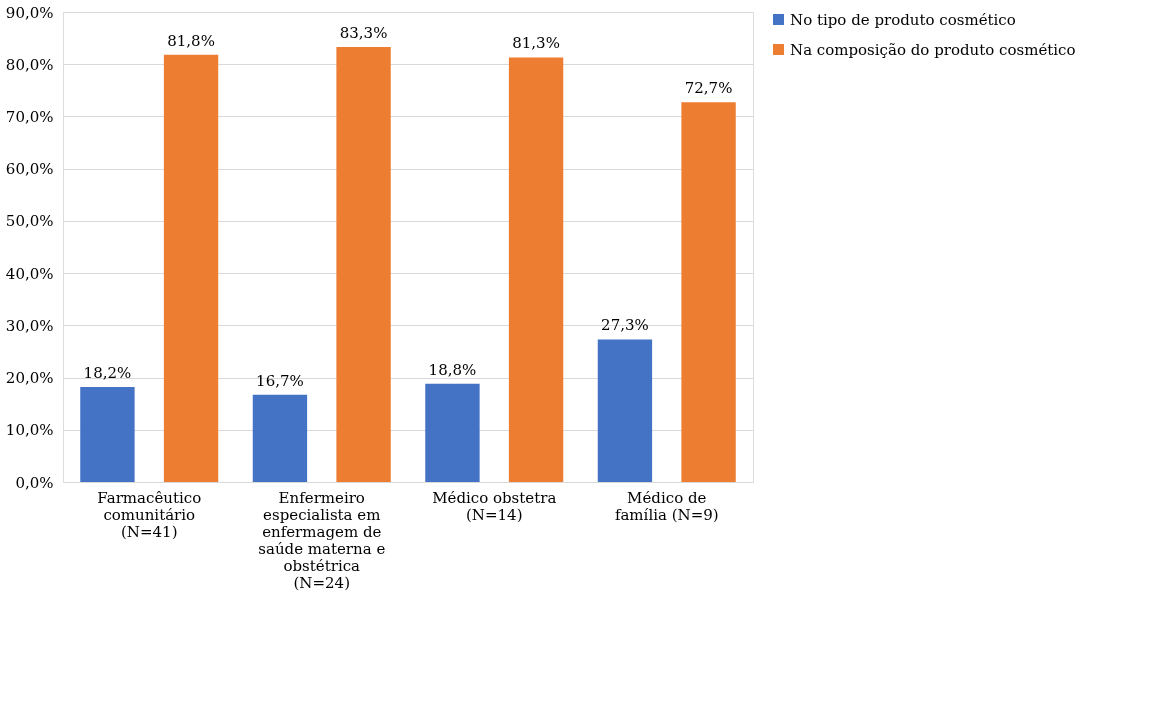 The width and height of the screenshot is (1167, 704). Describe the element at coordinates (149, 514) in the screenshot. I see `x-tick-label: Farmacêutico comunitário (N=41)` at that location.